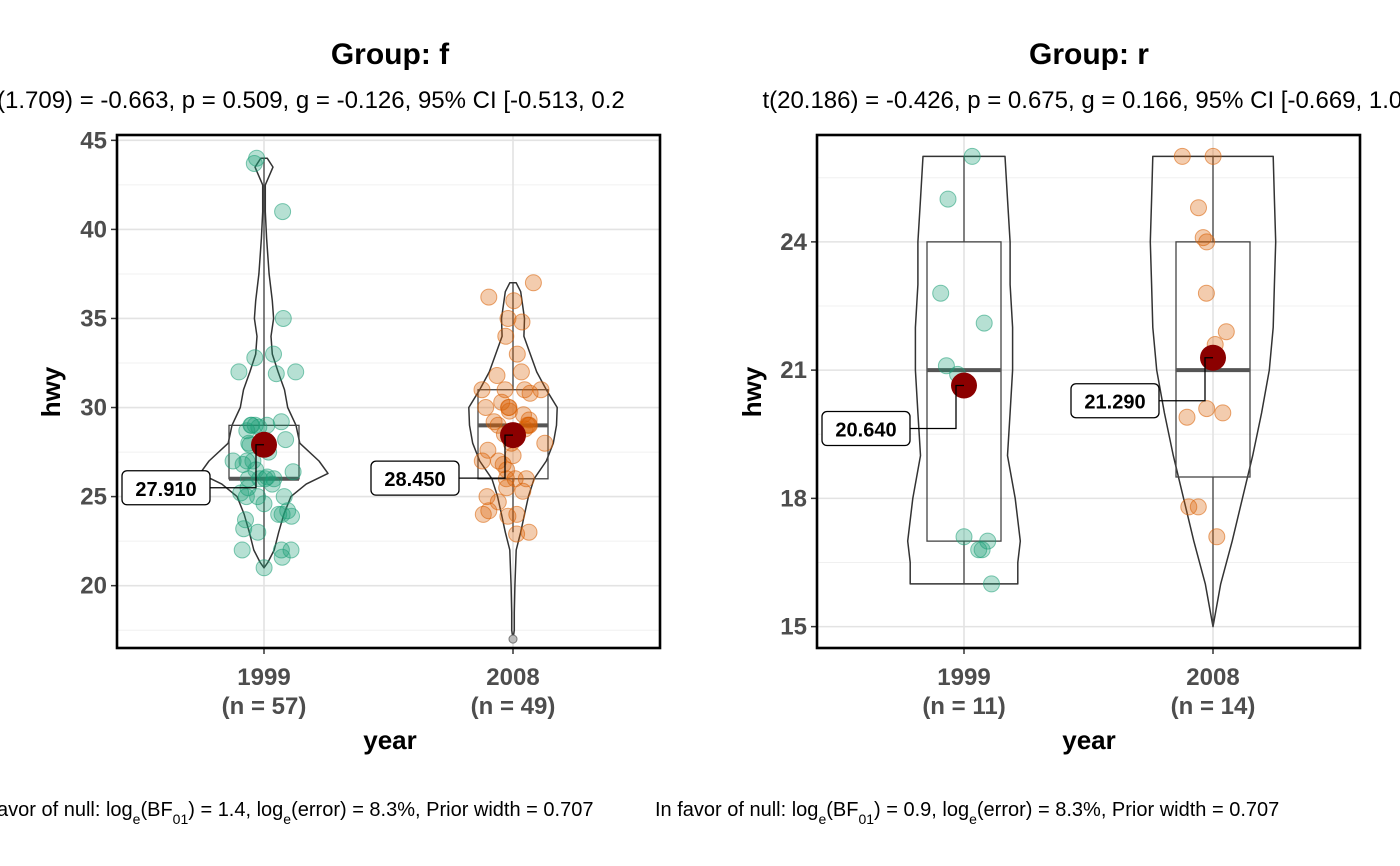 Image resolution: width=1400 pixels, height=866 pixels. What do you see at coordinates (93, 408) in the screenshot?
I see `y-tick-label: 30` at bounding box center [93, 408].